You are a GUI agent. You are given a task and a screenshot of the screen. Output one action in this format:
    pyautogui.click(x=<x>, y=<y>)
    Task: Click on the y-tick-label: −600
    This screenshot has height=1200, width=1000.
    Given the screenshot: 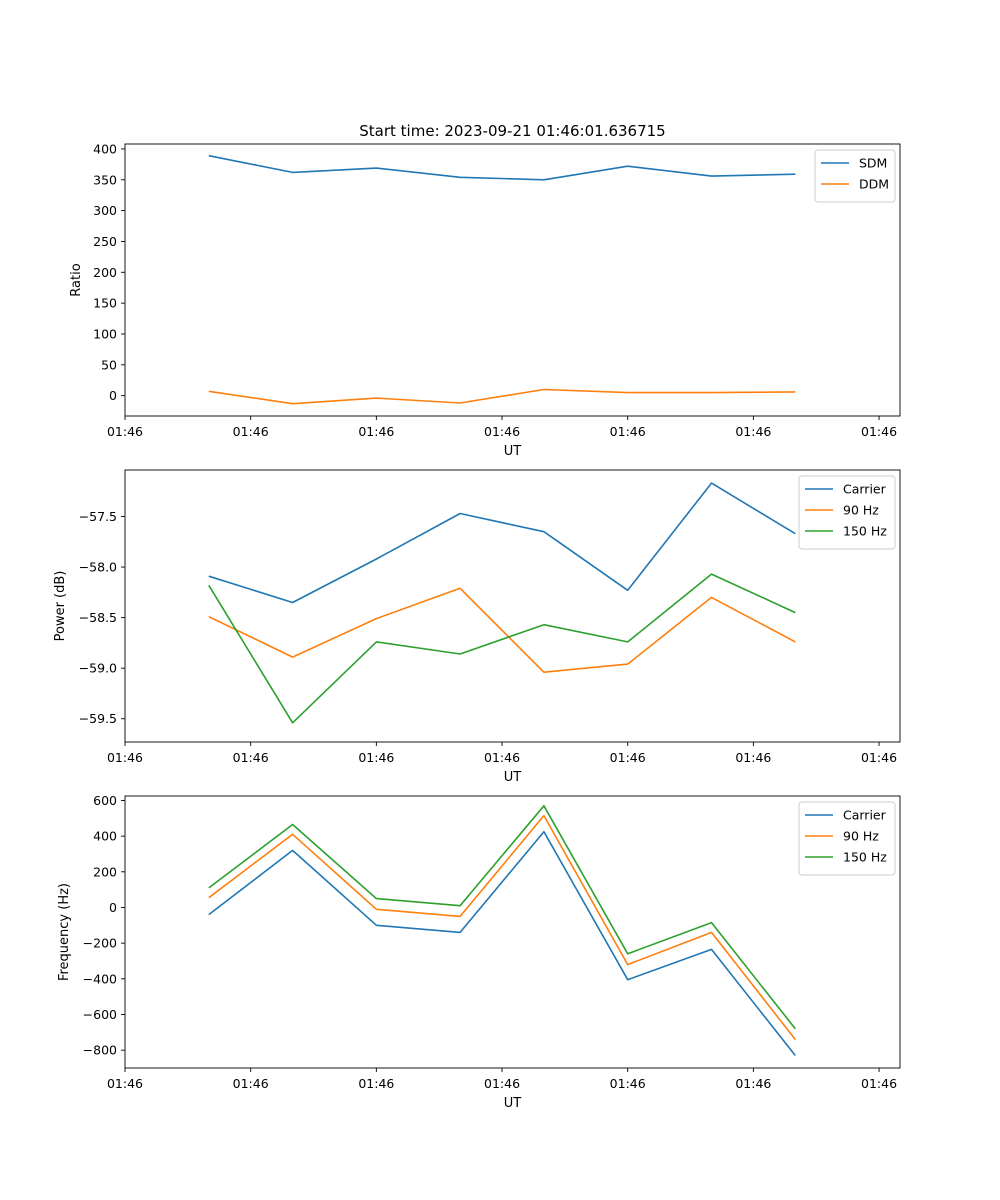 What is the action you would take?
    pyautogui.click(x=100, y=1014)
    